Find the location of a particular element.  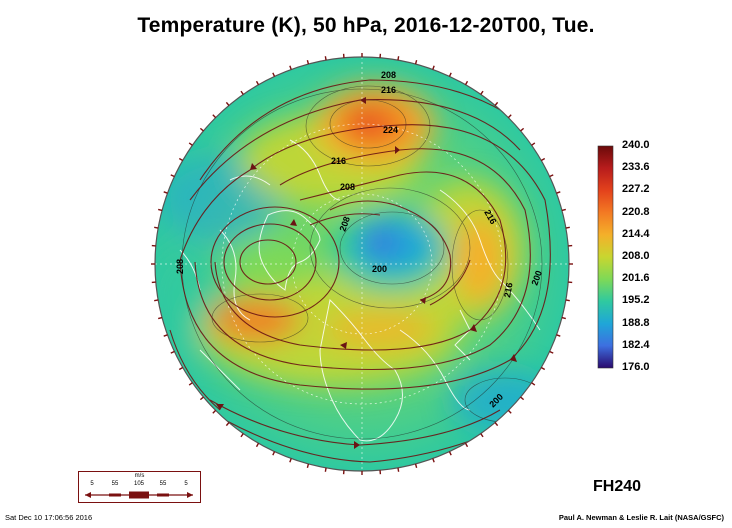

contour-label: 224 is located at coordinates (390, 130).